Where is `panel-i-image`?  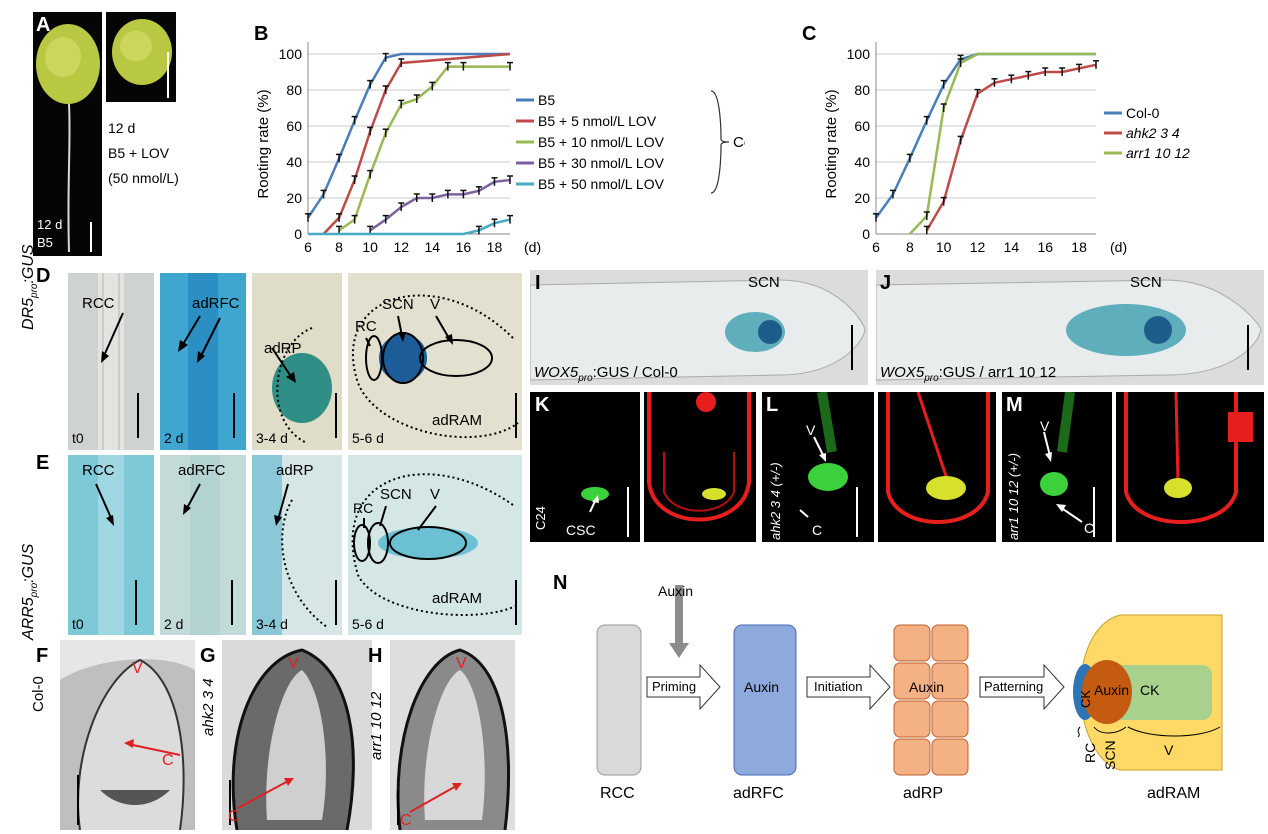 panel-i-image is located at coordinates (699, 327).